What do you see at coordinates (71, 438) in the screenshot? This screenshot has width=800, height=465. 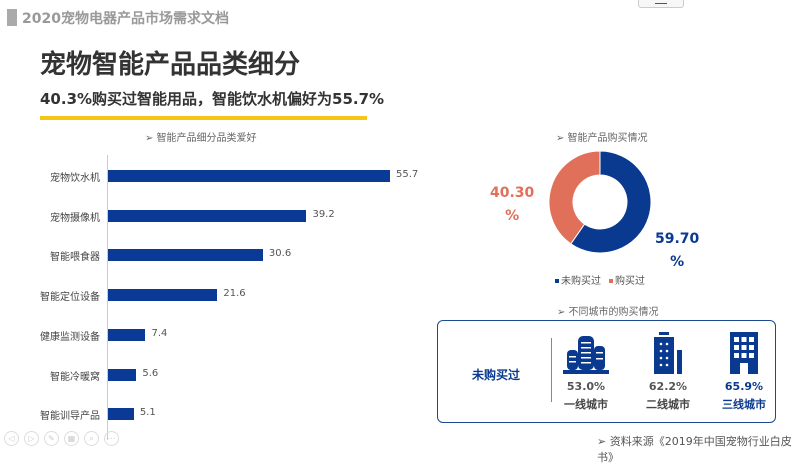 I see `slides-icon: ▦` at bounding box center [71, 438].